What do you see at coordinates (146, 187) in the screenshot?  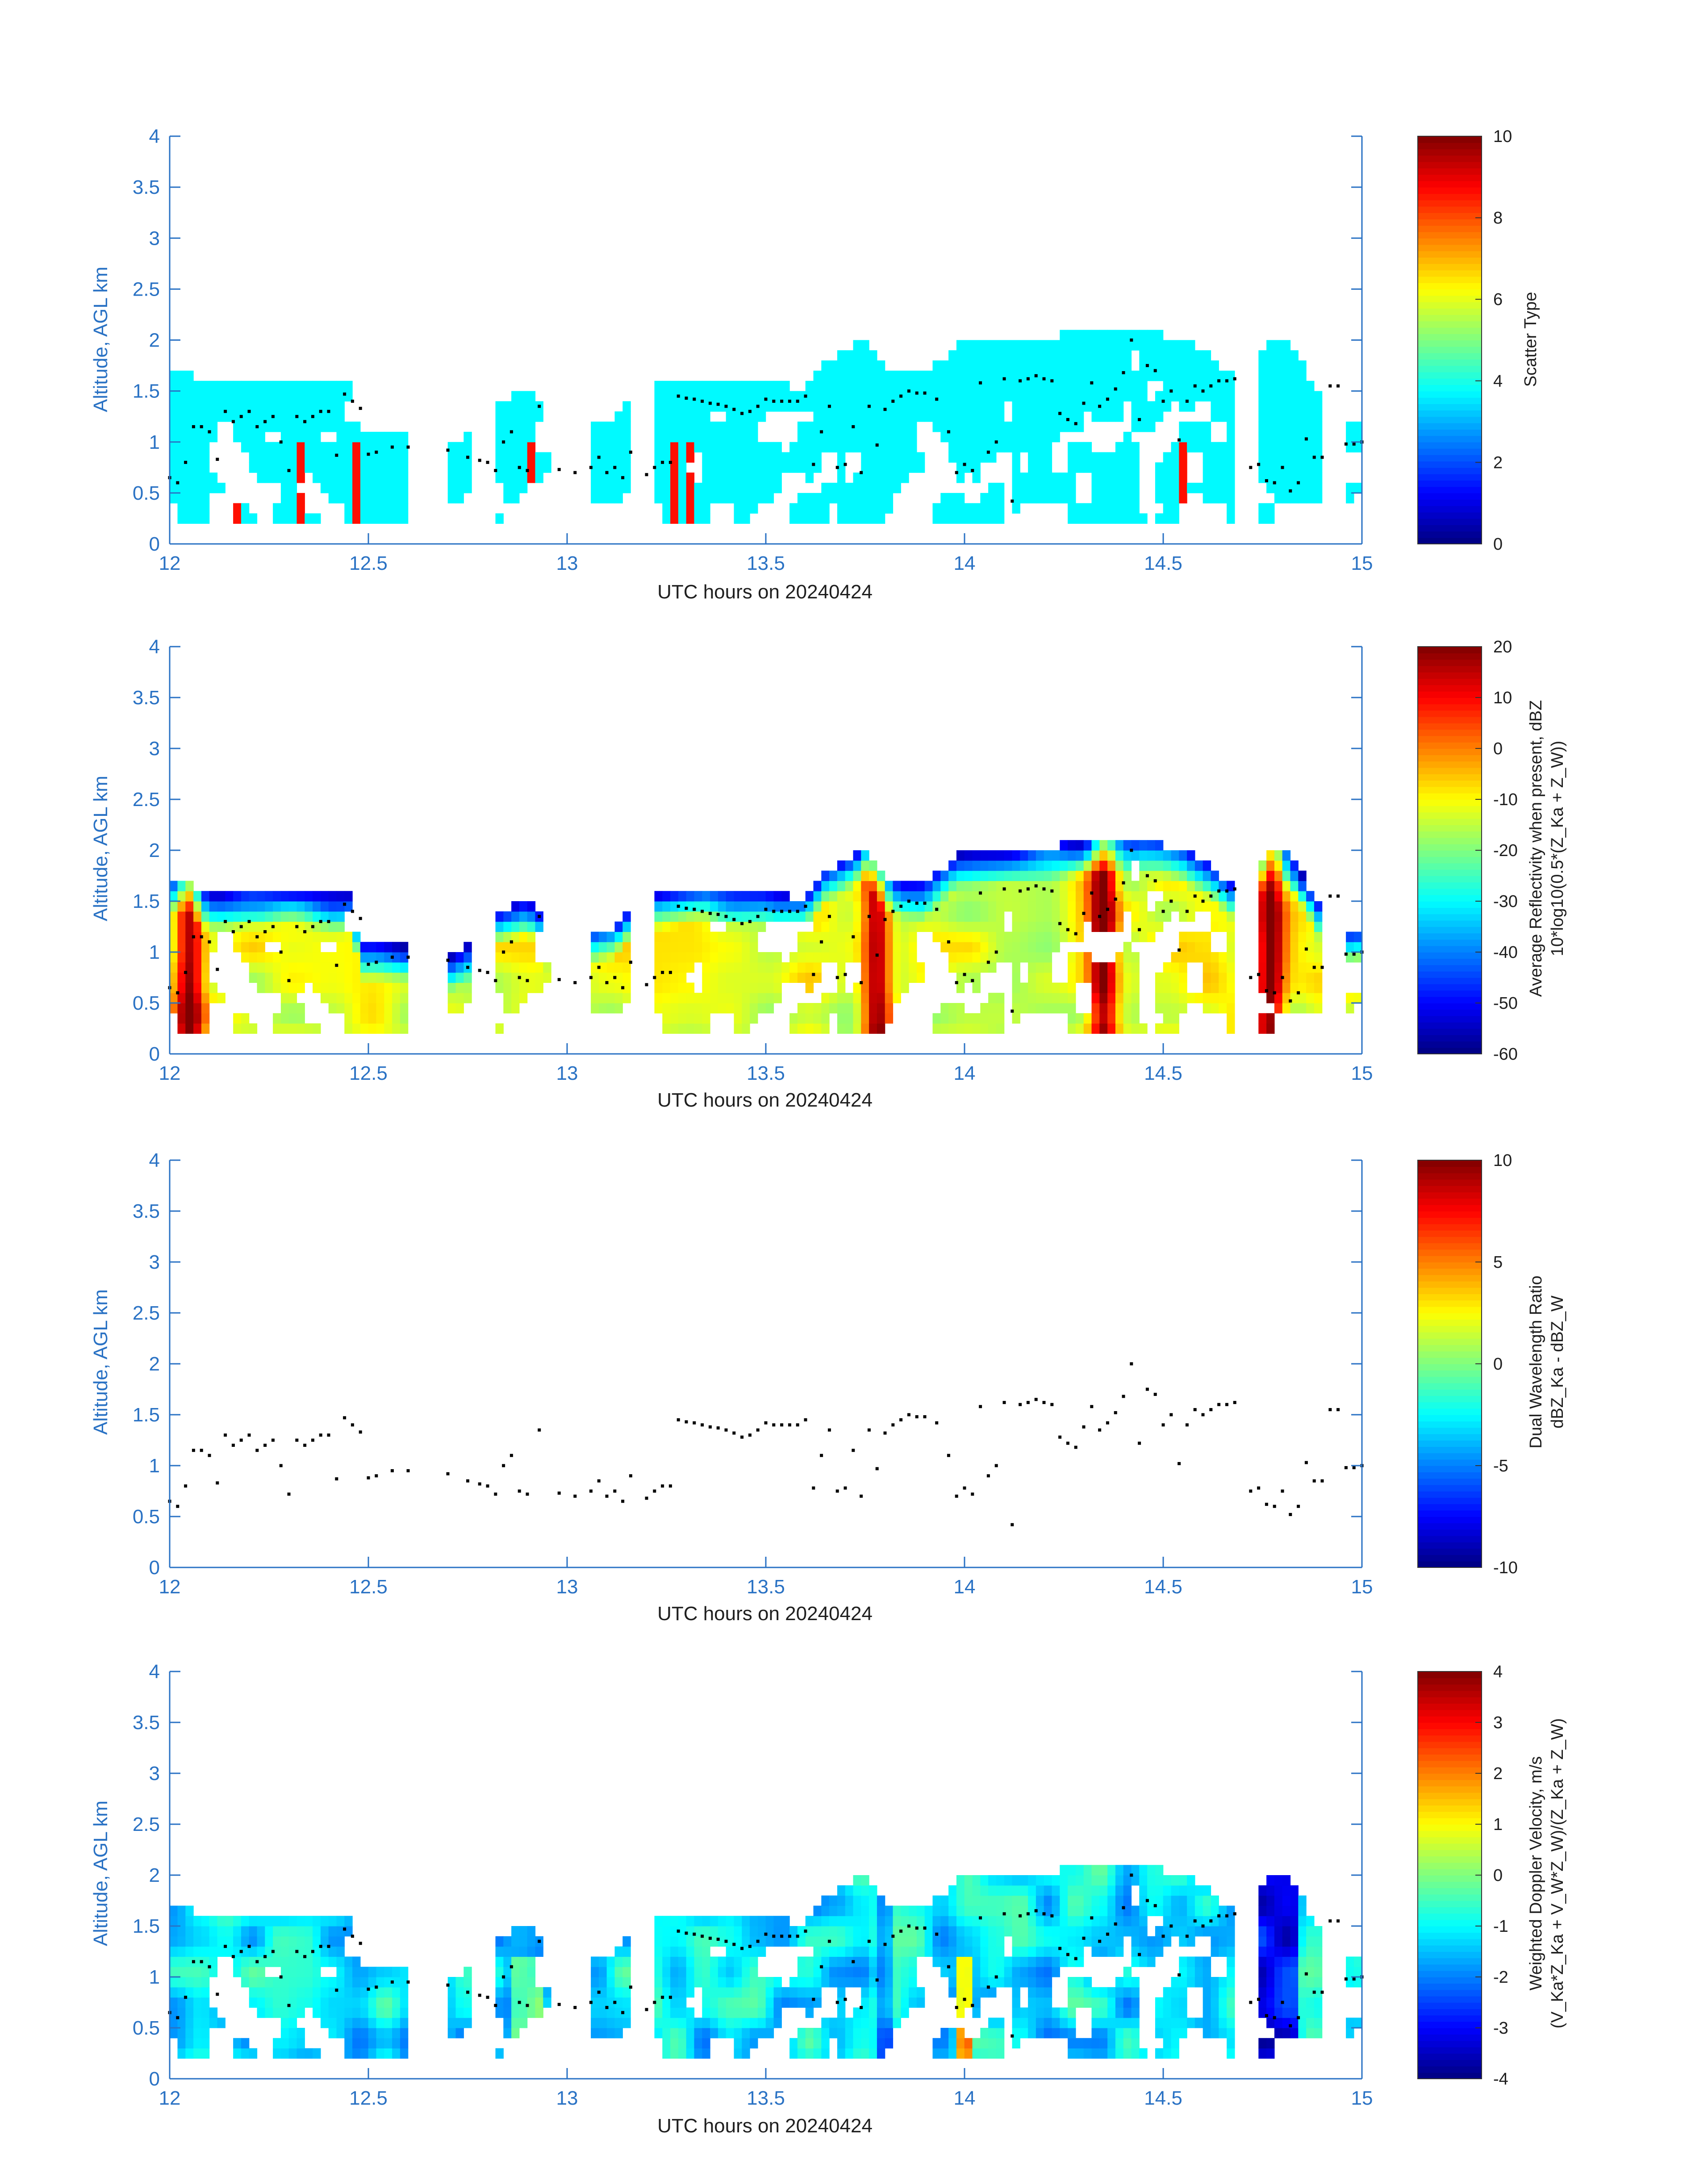 I see `y-tick-label: 3.5` at bounding box center [146, 187].